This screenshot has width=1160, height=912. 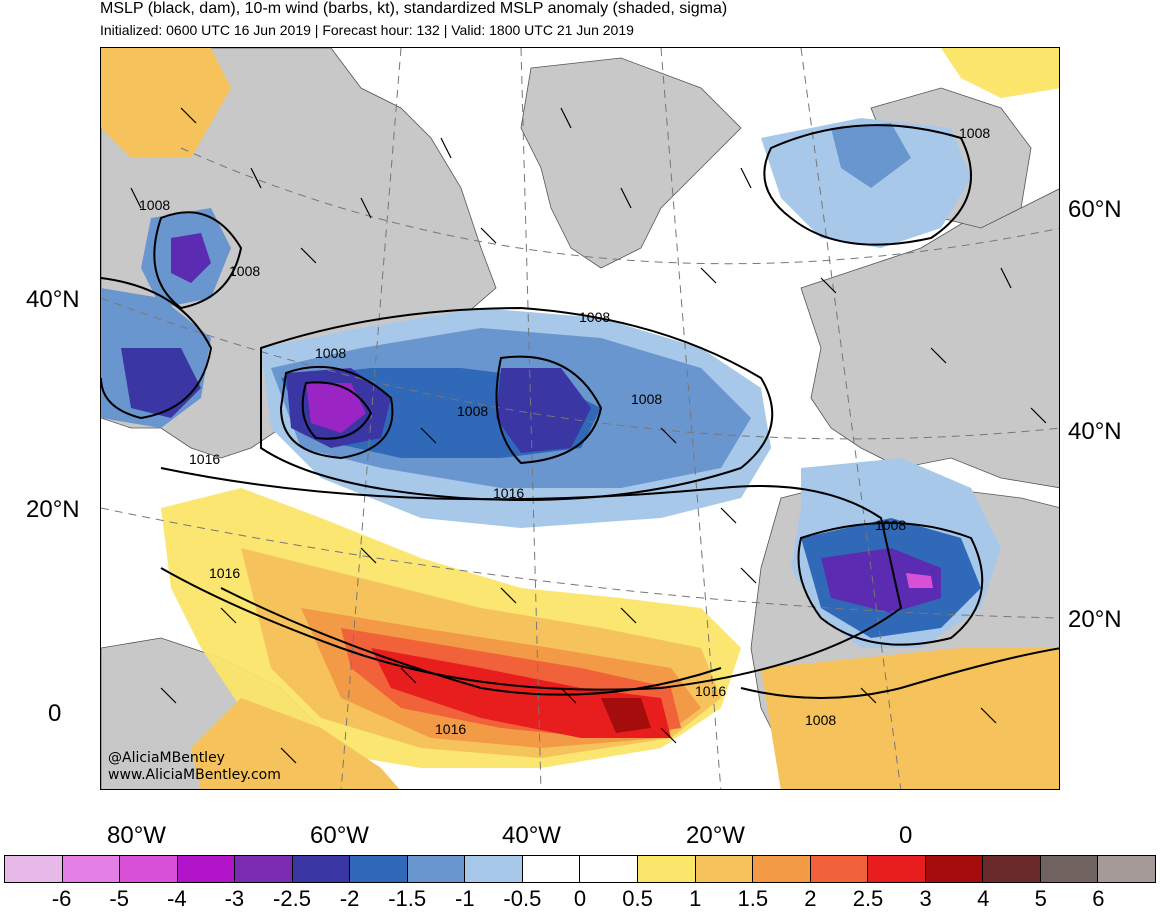 I want to click on colorbar-tick-label: -0.5, so click(x=522, y=898).